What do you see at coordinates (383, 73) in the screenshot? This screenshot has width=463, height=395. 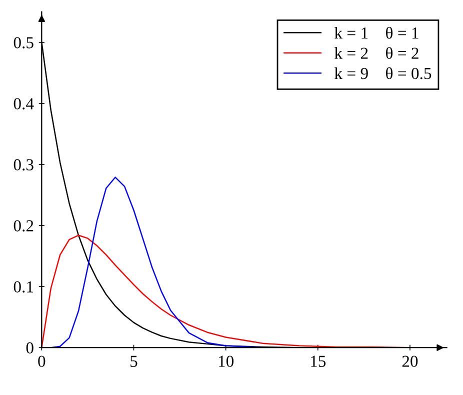 I see `legend-label: k = 9 θ = 0.5` at bounding box center [383, 73].